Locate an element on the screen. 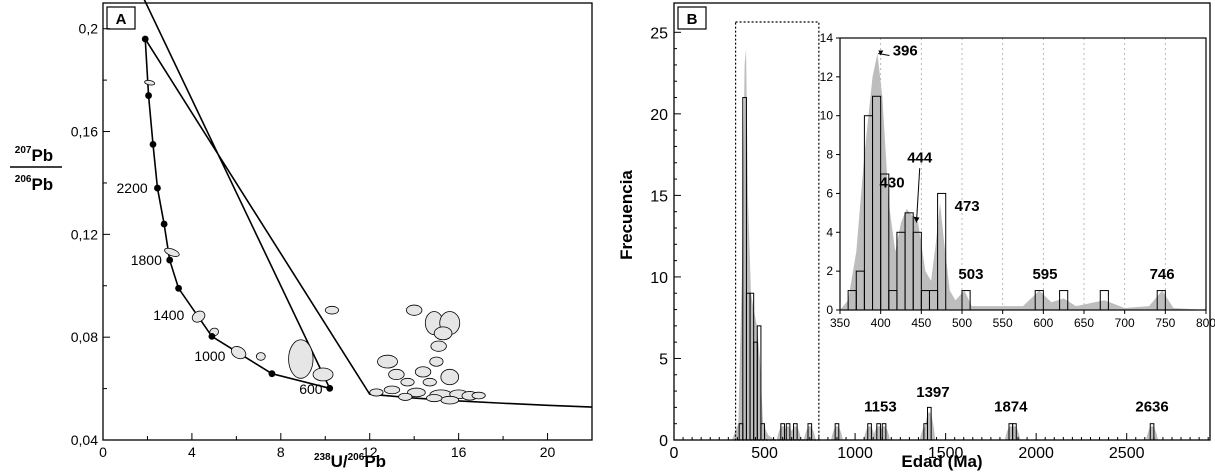 This screenshot has height=472, width=1215. x-tick-label: 4 is located at coordinates (192, 452).